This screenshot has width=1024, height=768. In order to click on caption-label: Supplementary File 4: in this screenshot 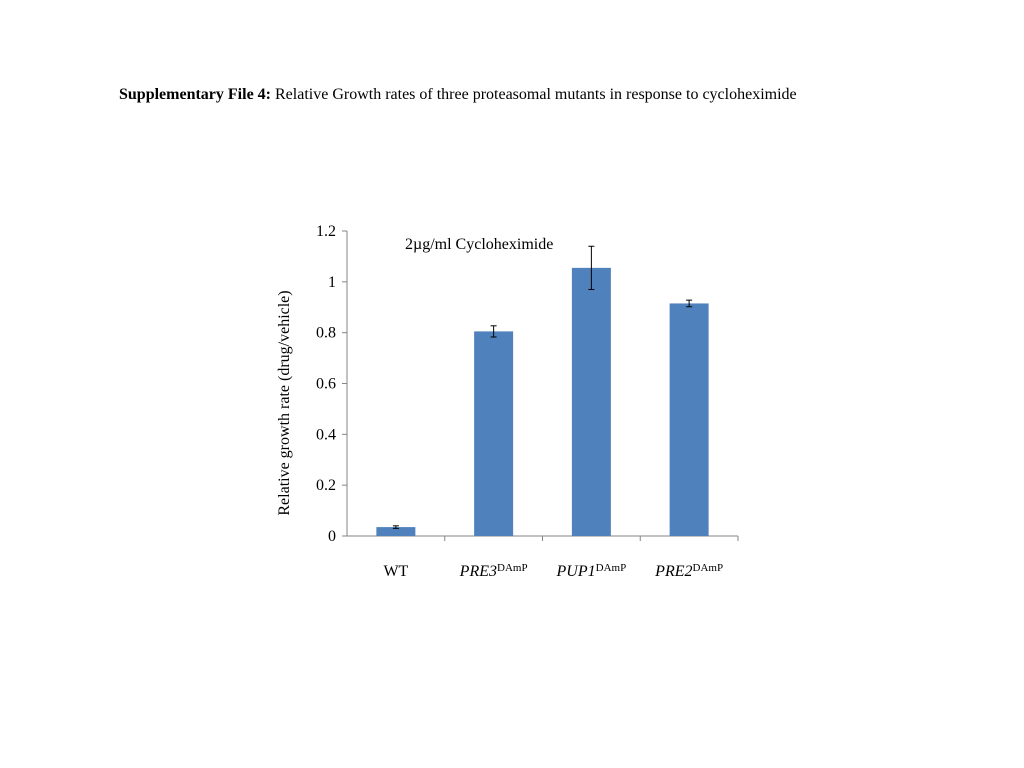, I will do `click(195, 94)`.